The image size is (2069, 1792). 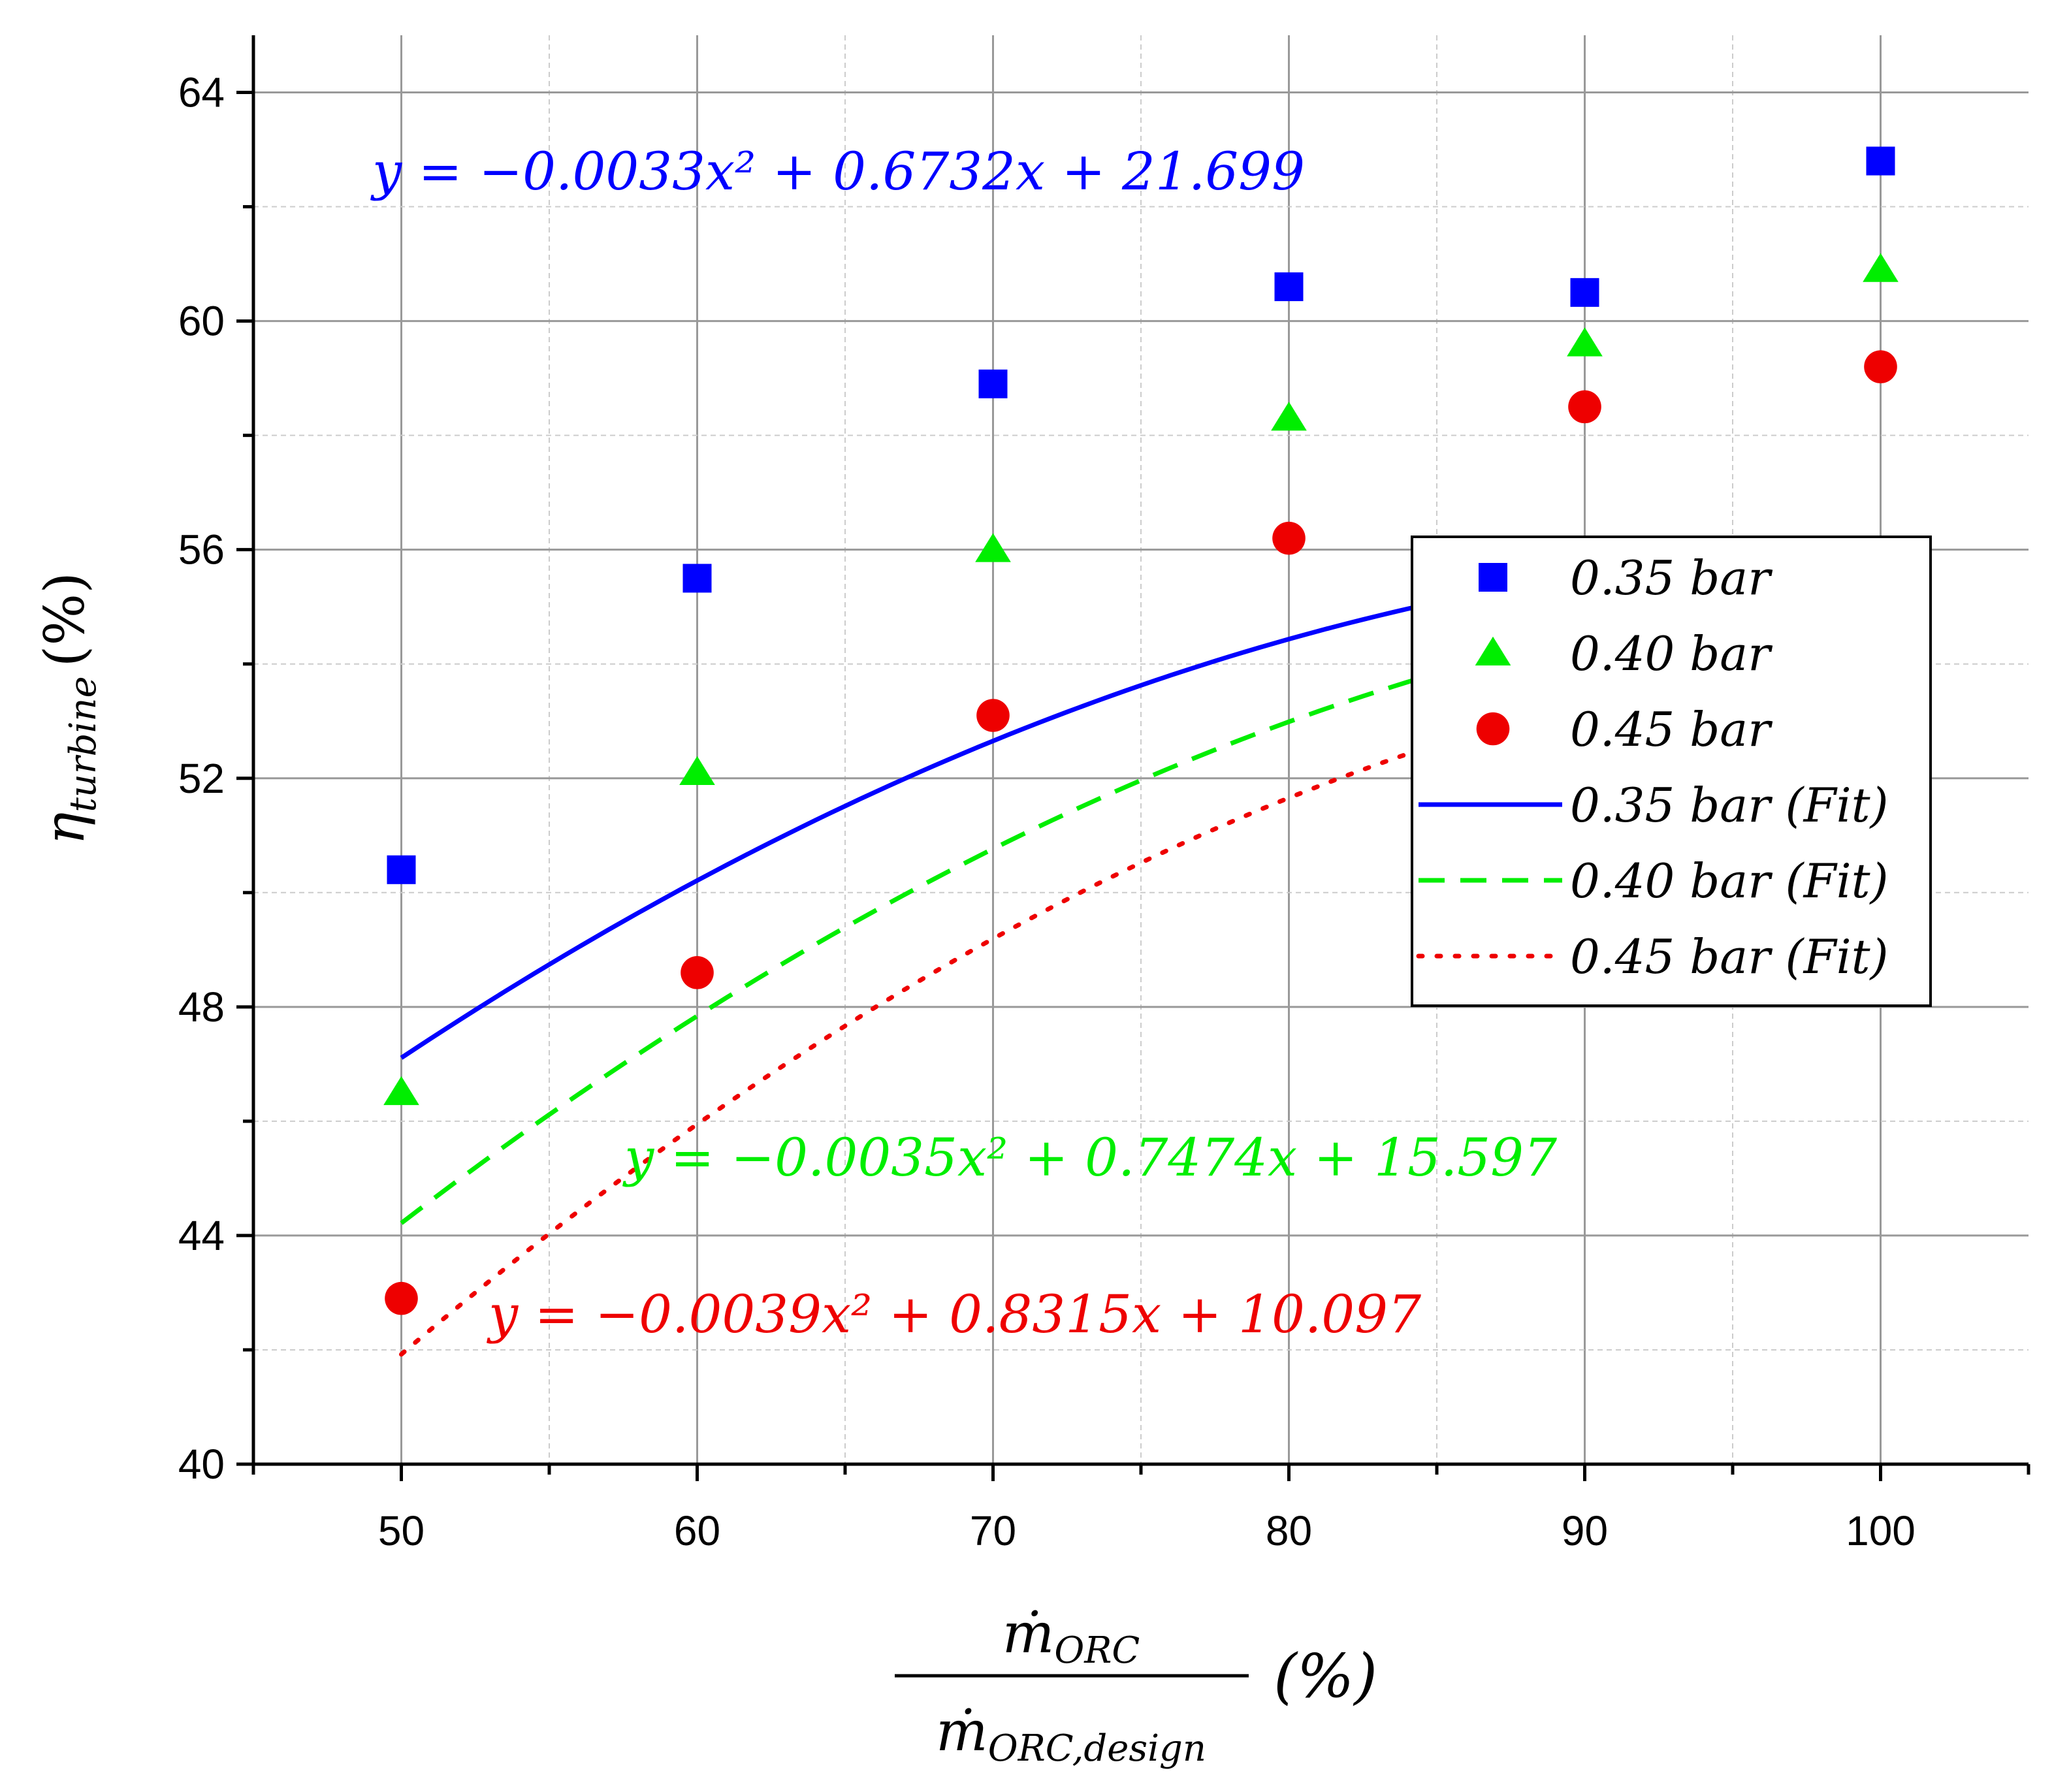 I want to click on y-tick-label: 48, so click(x=201, y=1007).